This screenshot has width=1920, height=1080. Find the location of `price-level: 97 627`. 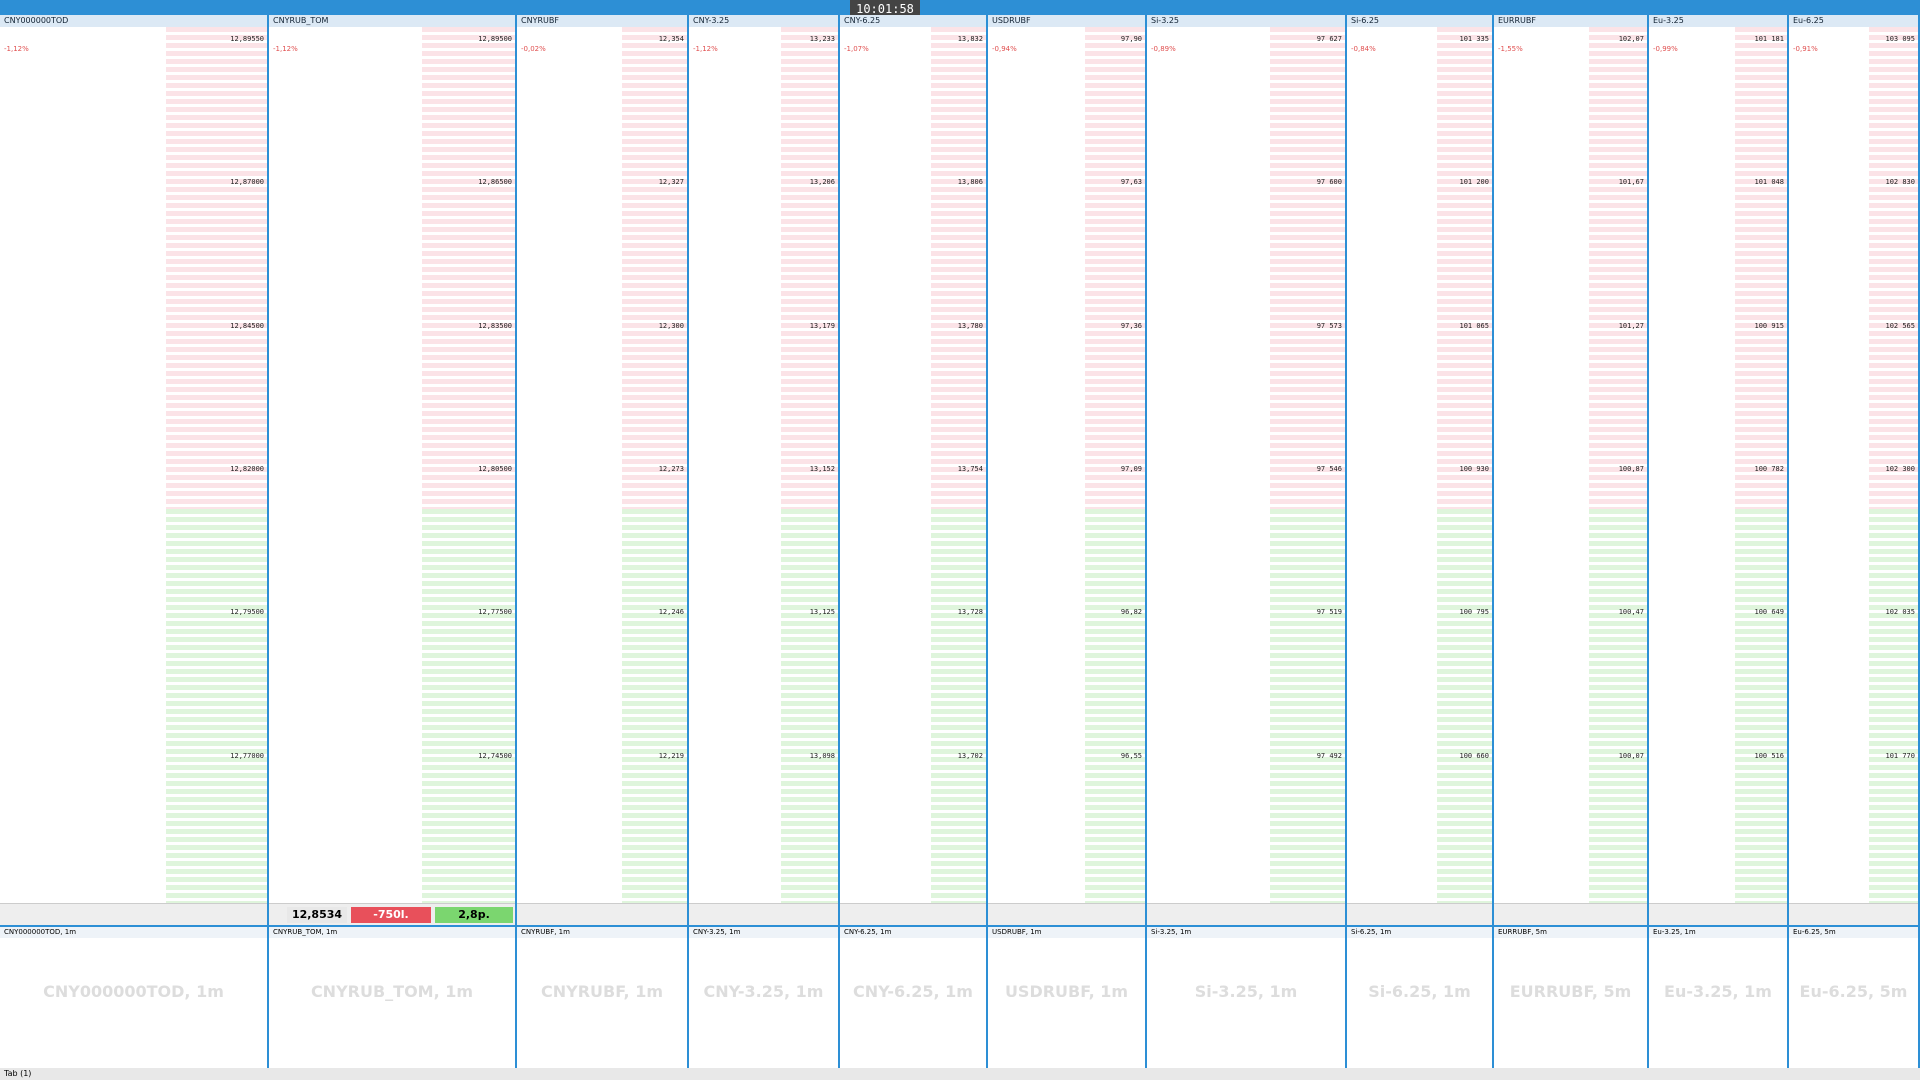

price-level: 97 627 is located at coordinates (1329, 39).